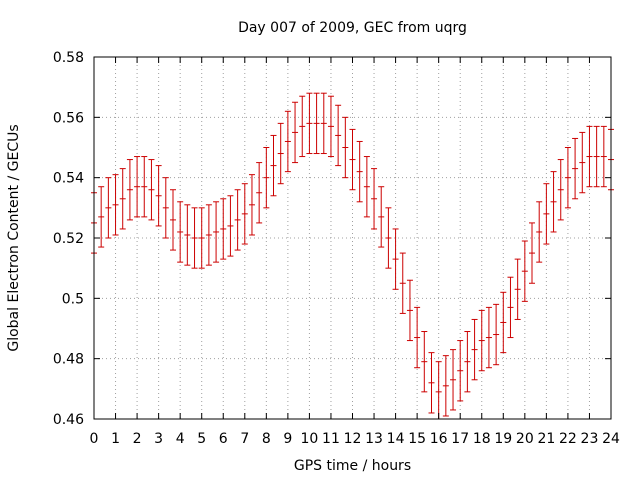 This screenshot has height=480, width=640. What do you see at coordinates (201, 439) in the screenshot?
I see `x-tick-label: 5` at bounding box center [201, 439].